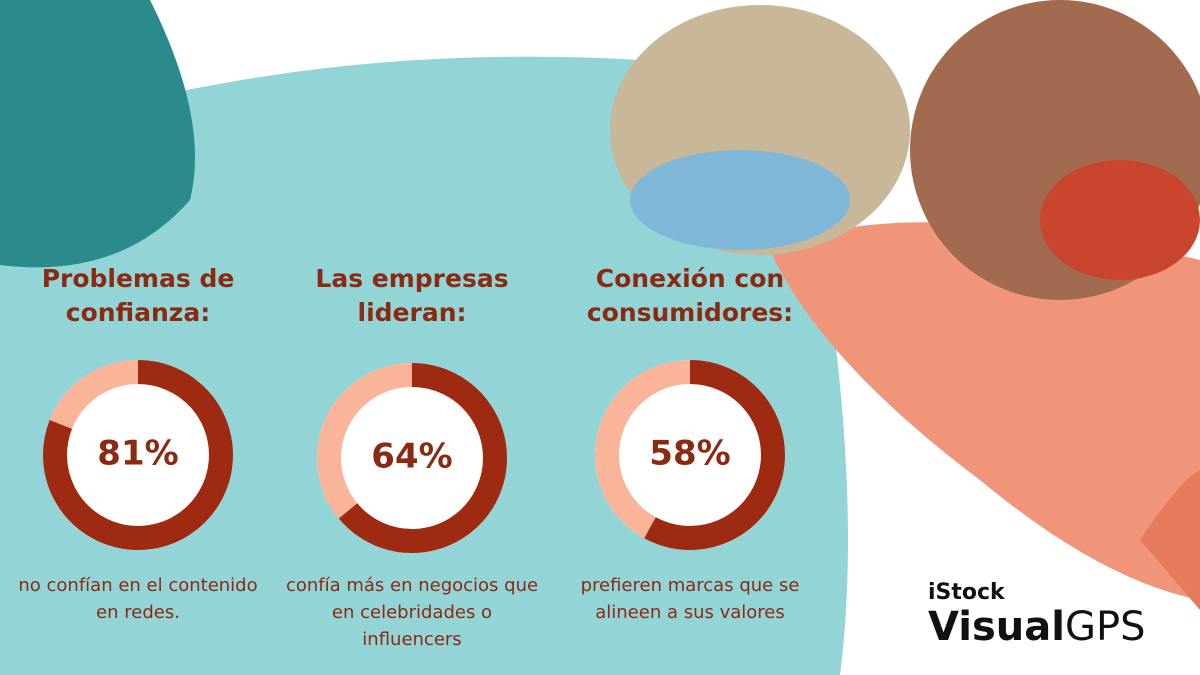 The height and width of the screenshot is (675, 1200). What do you see at coordinates (996, 627) in the screenshot?
I see `brand-product: Visual` at bounding box center [996, 627].